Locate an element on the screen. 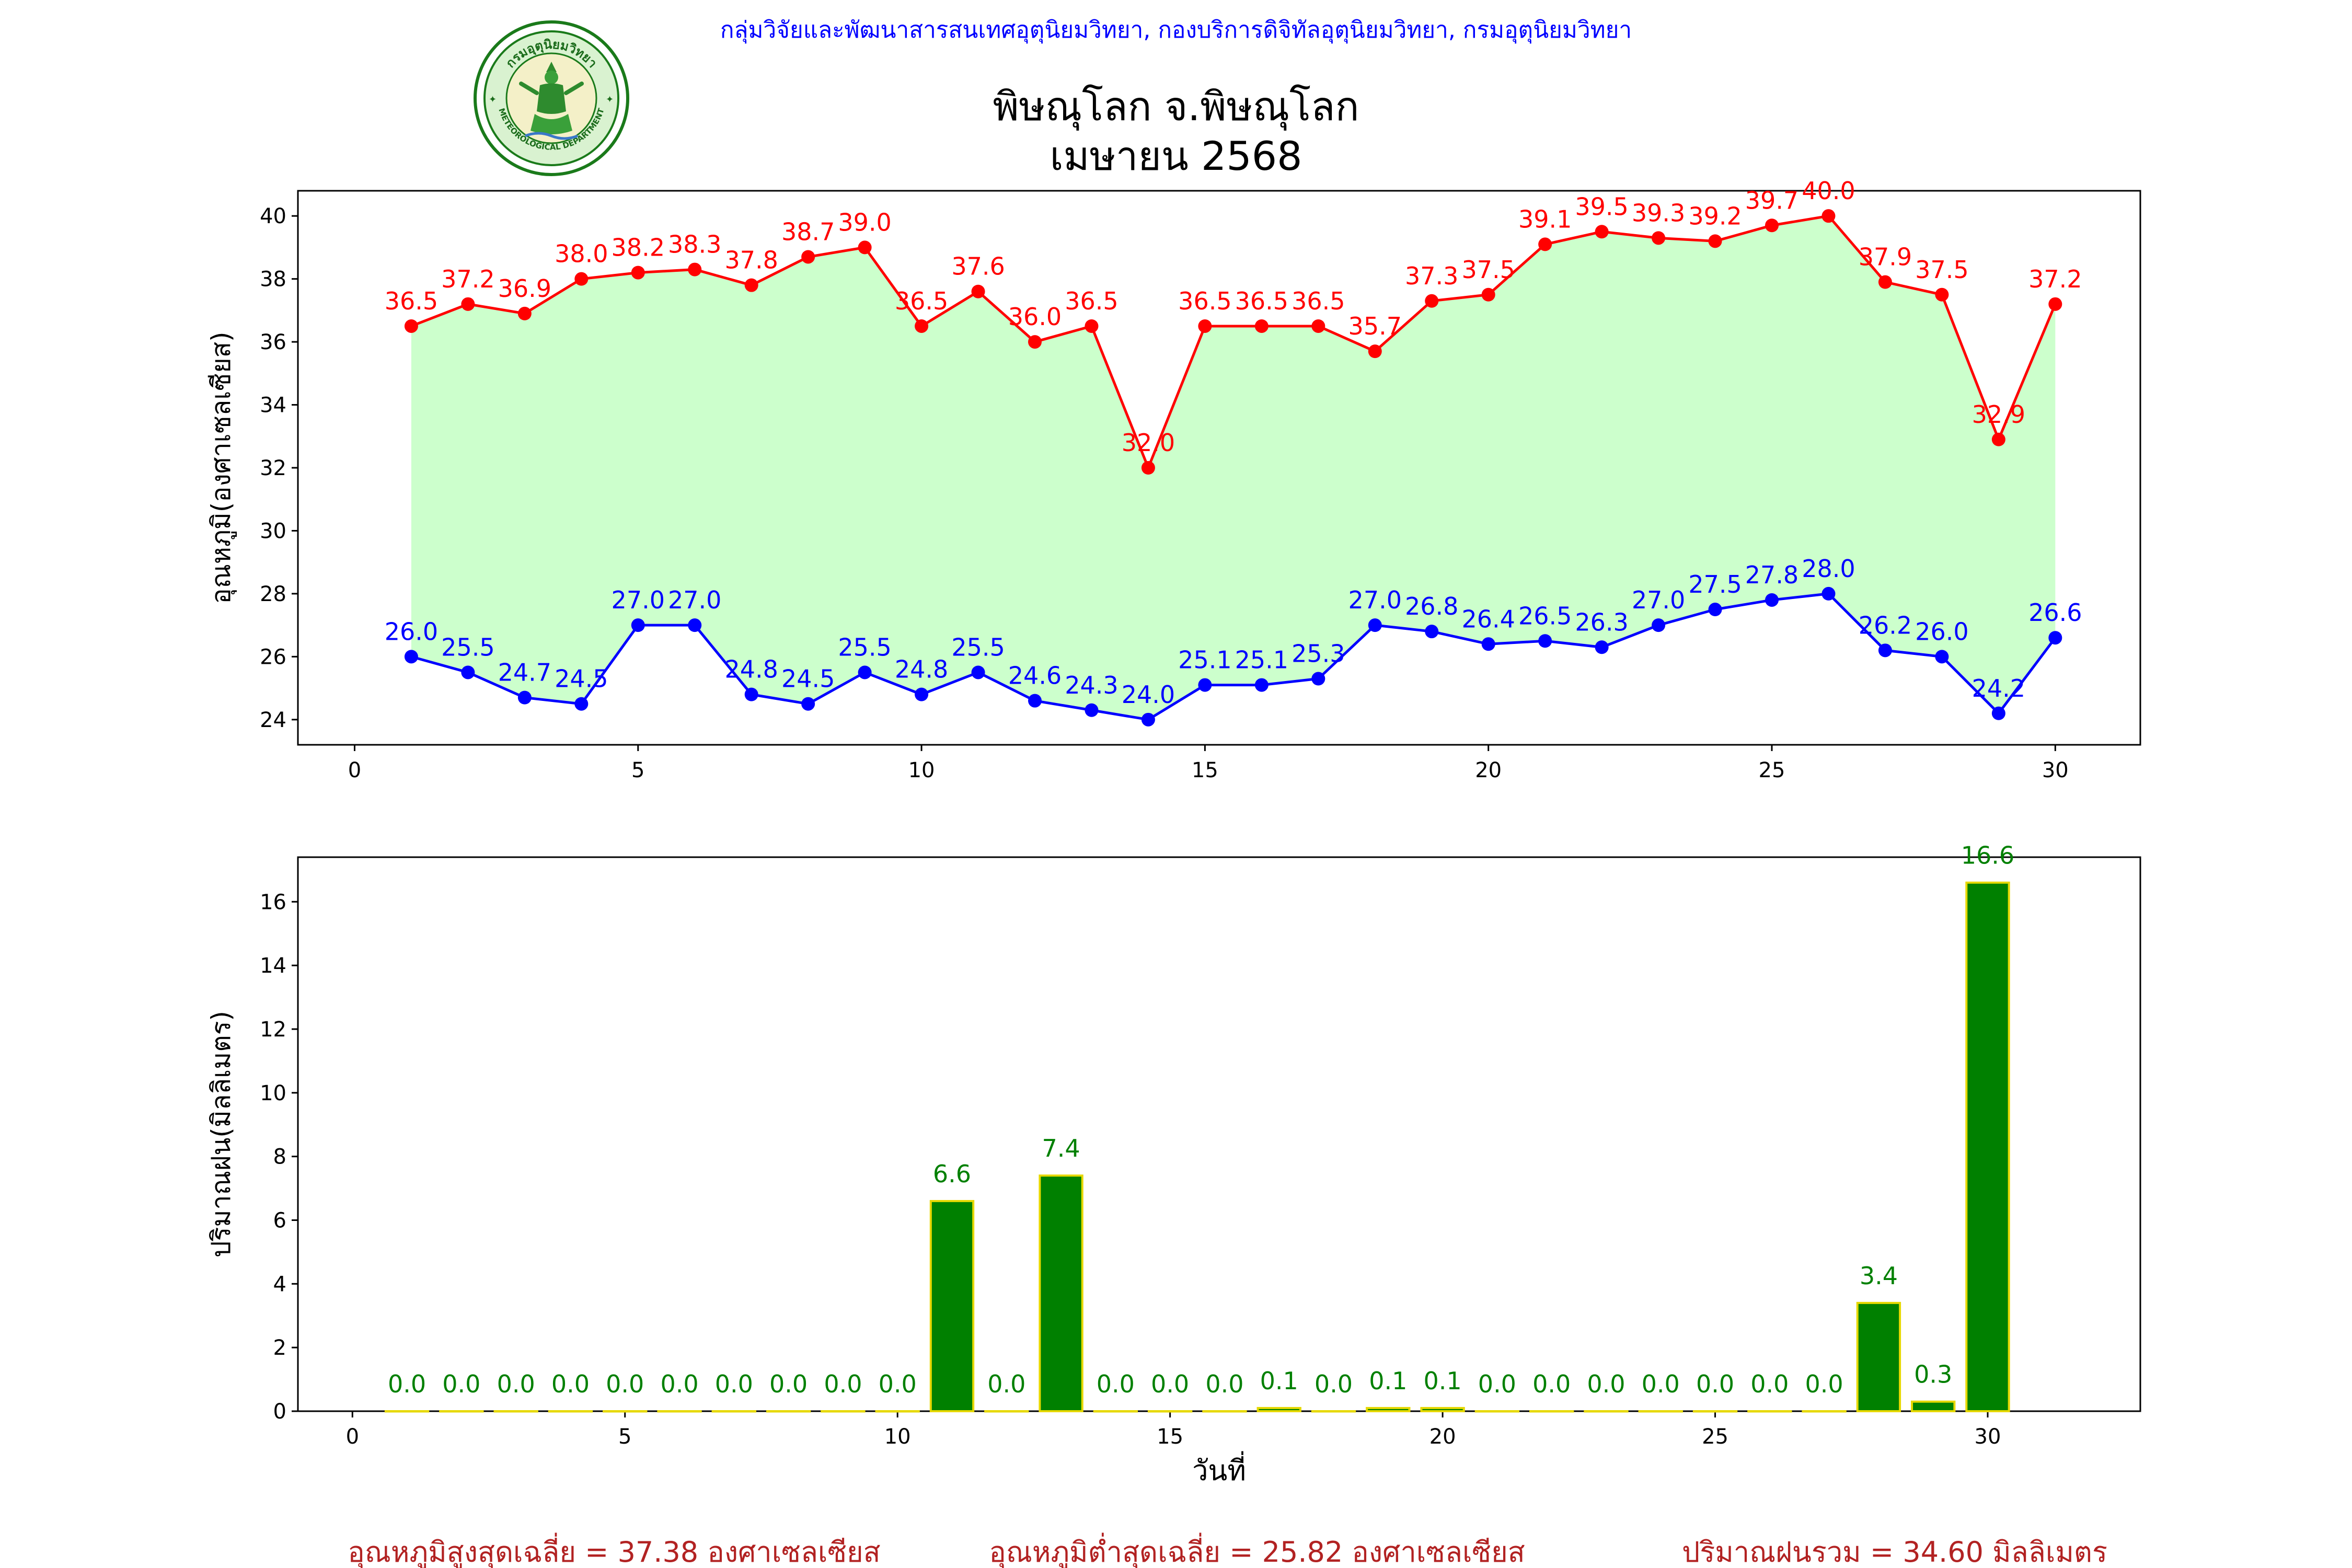 The width and height of the screenshot is (2352, 1568). max-temperature-label: 38.0 is located at coordinates (581, 254).